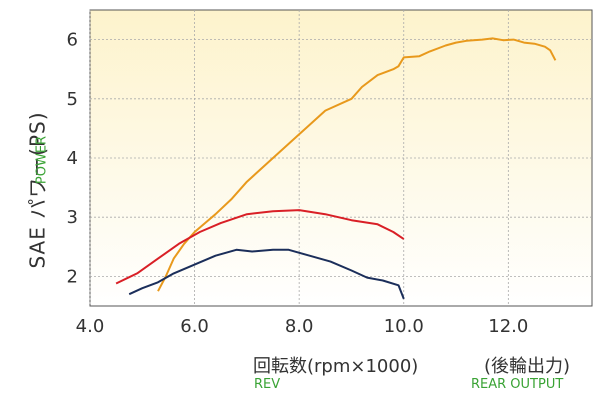 This screenshot has height=400, width=600. I want to click on x-tick-label: 8.0, so click(299, 326).